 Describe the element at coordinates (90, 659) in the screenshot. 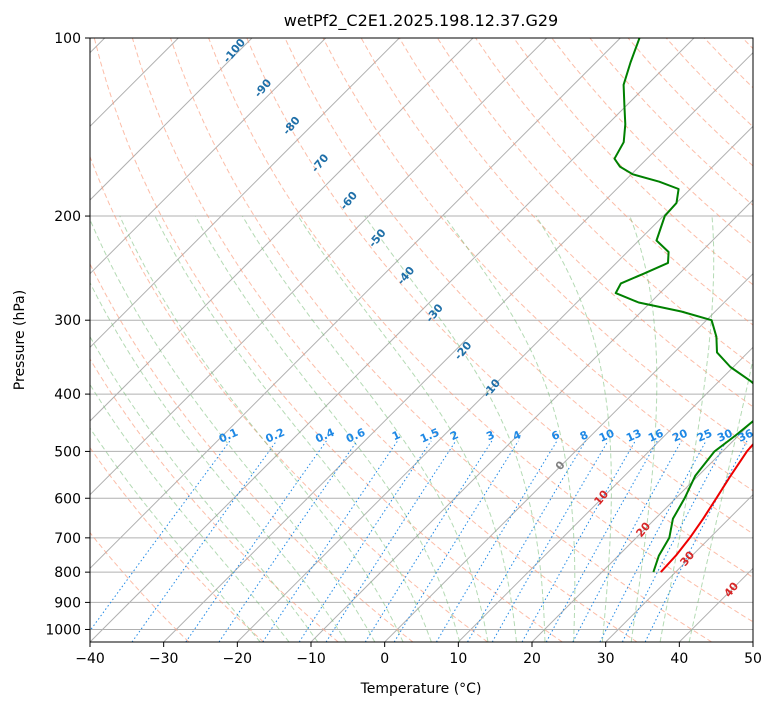

I see `x-tick-label: −40` at that location.